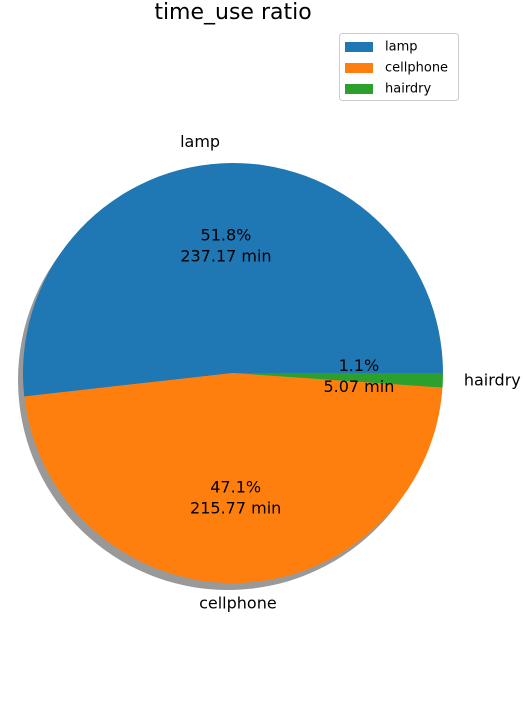 This screenshot has width=523, height=720. I want to click on legend-swatch-cellphone, so click(359, 68).